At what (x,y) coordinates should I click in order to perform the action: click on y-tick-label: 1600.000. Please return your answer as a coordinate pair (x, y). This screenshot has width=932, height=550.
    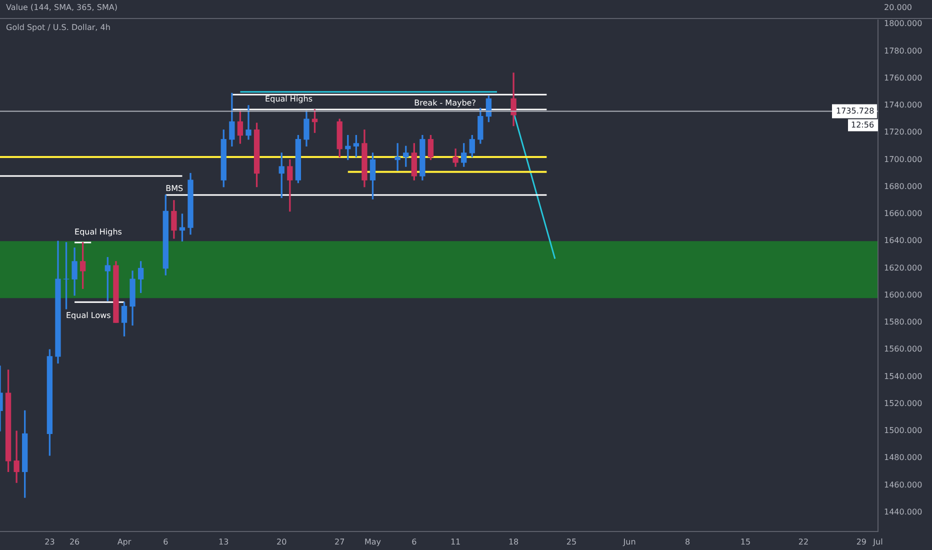
    Looking at the image, I should click on (903, 295).